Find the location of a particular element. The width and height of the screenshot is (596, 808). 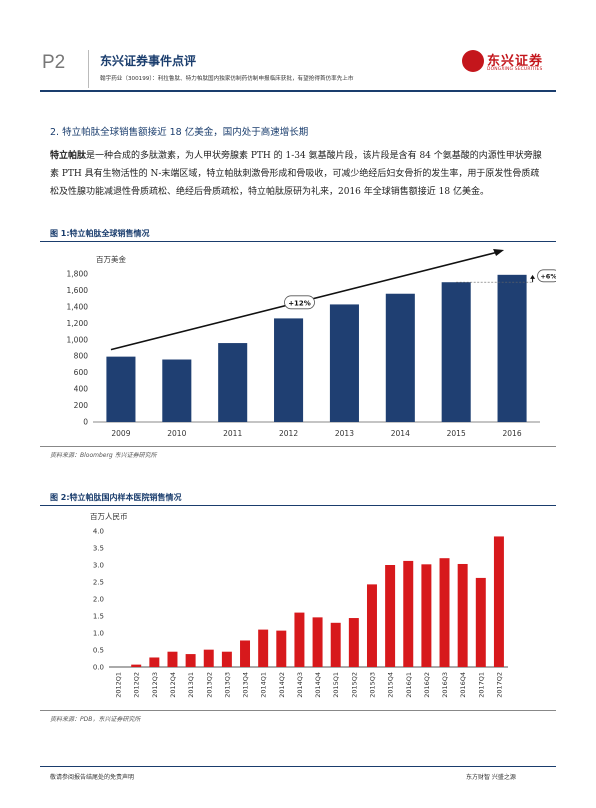

chart1-growth-badge is located at coordinates (546, 276).